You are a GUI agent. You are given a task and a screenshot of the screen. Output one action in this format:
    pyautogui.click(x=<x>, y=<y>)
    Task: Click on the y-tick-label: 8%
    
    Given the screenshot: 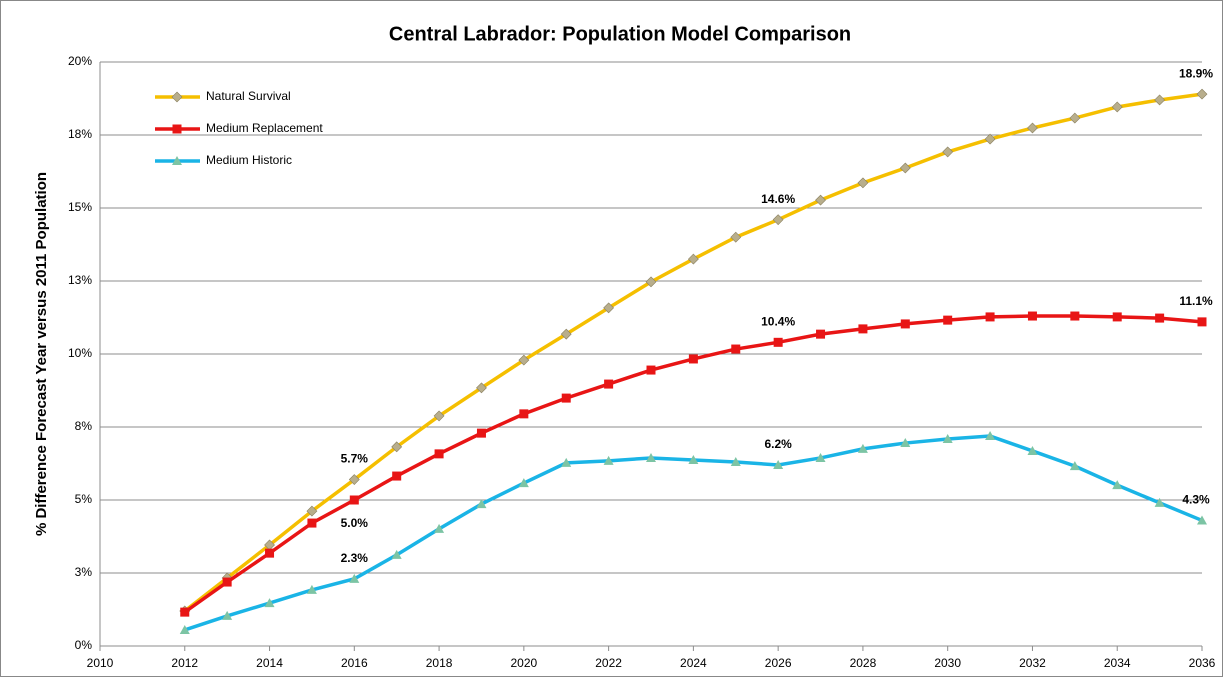 What is the action you would take?
    pyautogui.click(x=84, y=426)
    